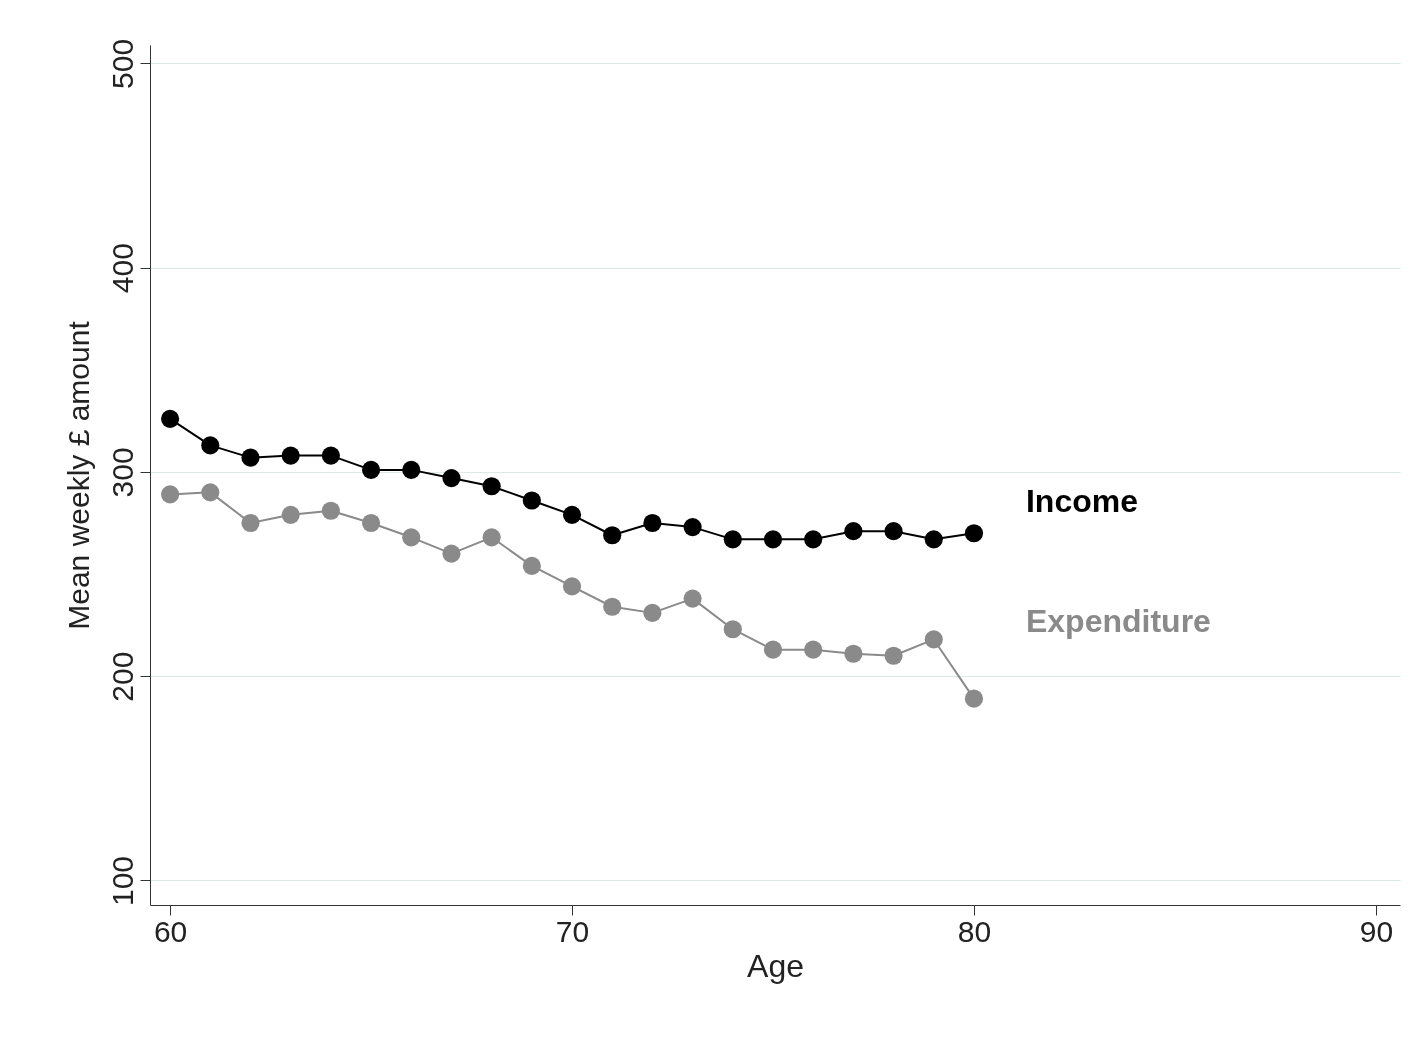 This screenshot has width=1422, height=1038. Describe the element at coordinates (122, 881) in the screenshot. I see `y-tick-label: 100` at that location.